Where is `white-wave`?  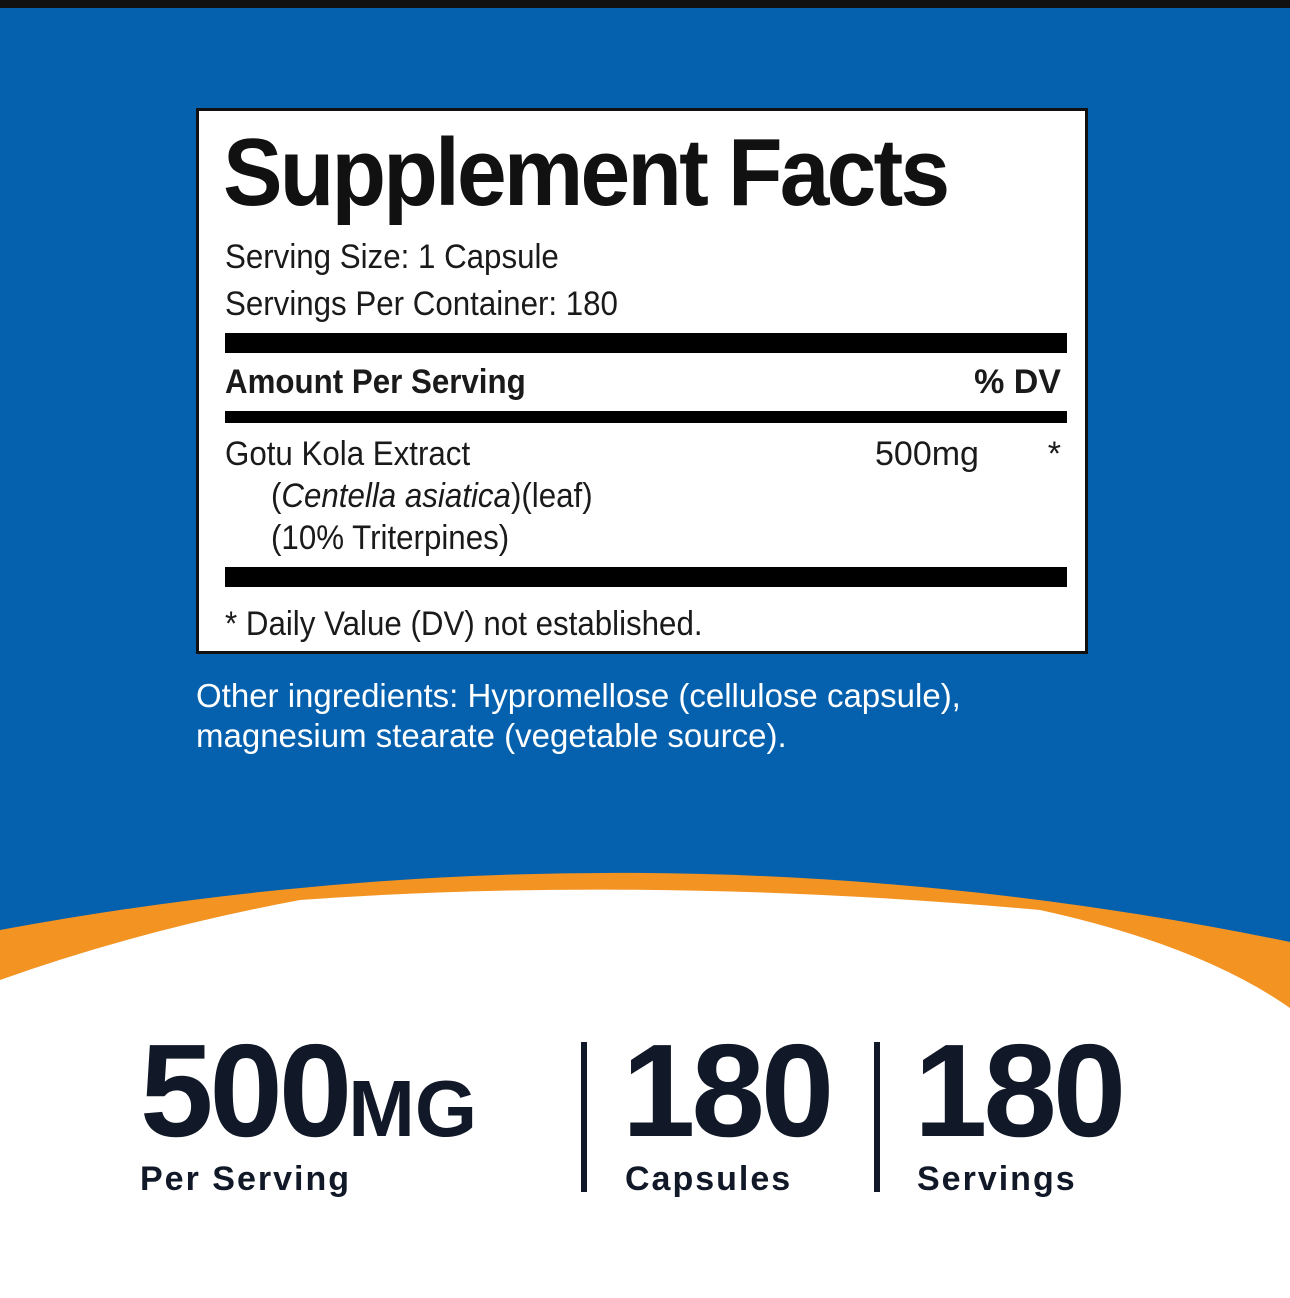 white-wave is located at coordinates (645, 959).